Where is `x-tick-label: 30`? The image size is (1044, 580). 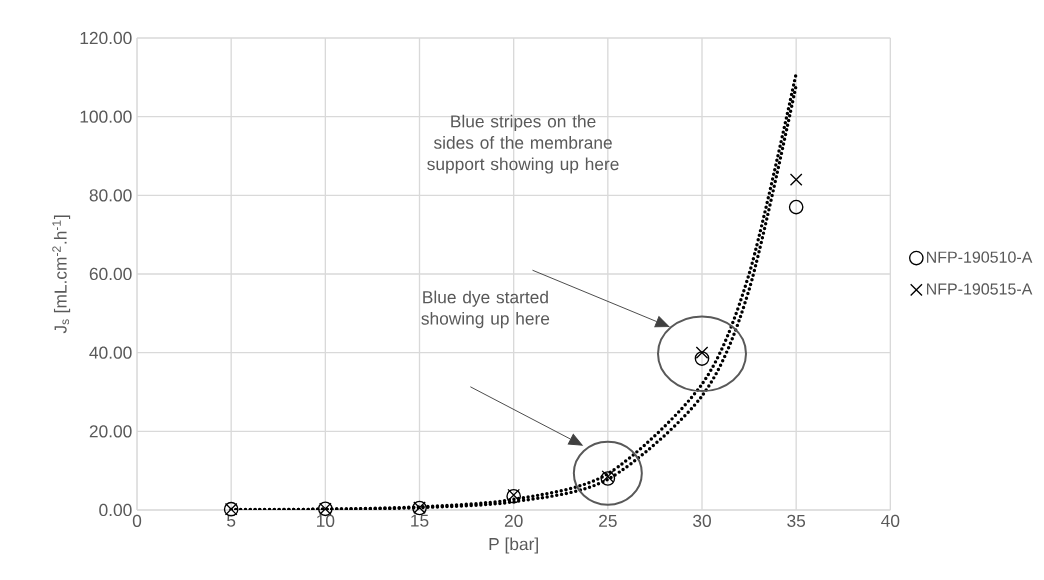
x-tick-label: 30 is located at coordinates (702, 520).